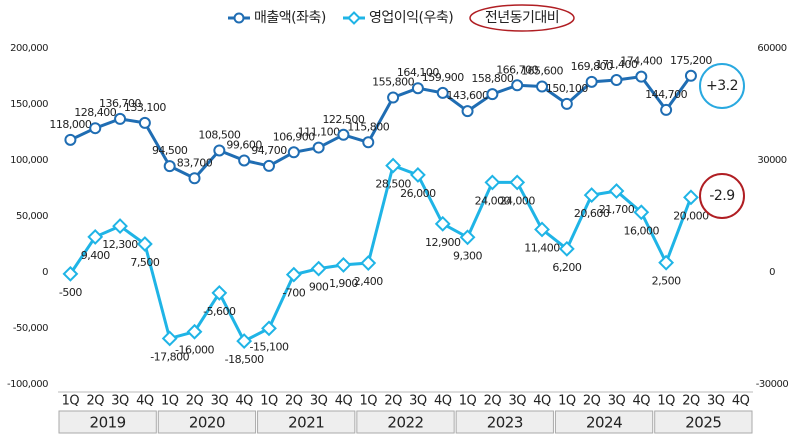  What do you see at coordinates (772, 272) in the screenshot?
I see `y2-tick-label: 0` at bounding box center [772, 272].